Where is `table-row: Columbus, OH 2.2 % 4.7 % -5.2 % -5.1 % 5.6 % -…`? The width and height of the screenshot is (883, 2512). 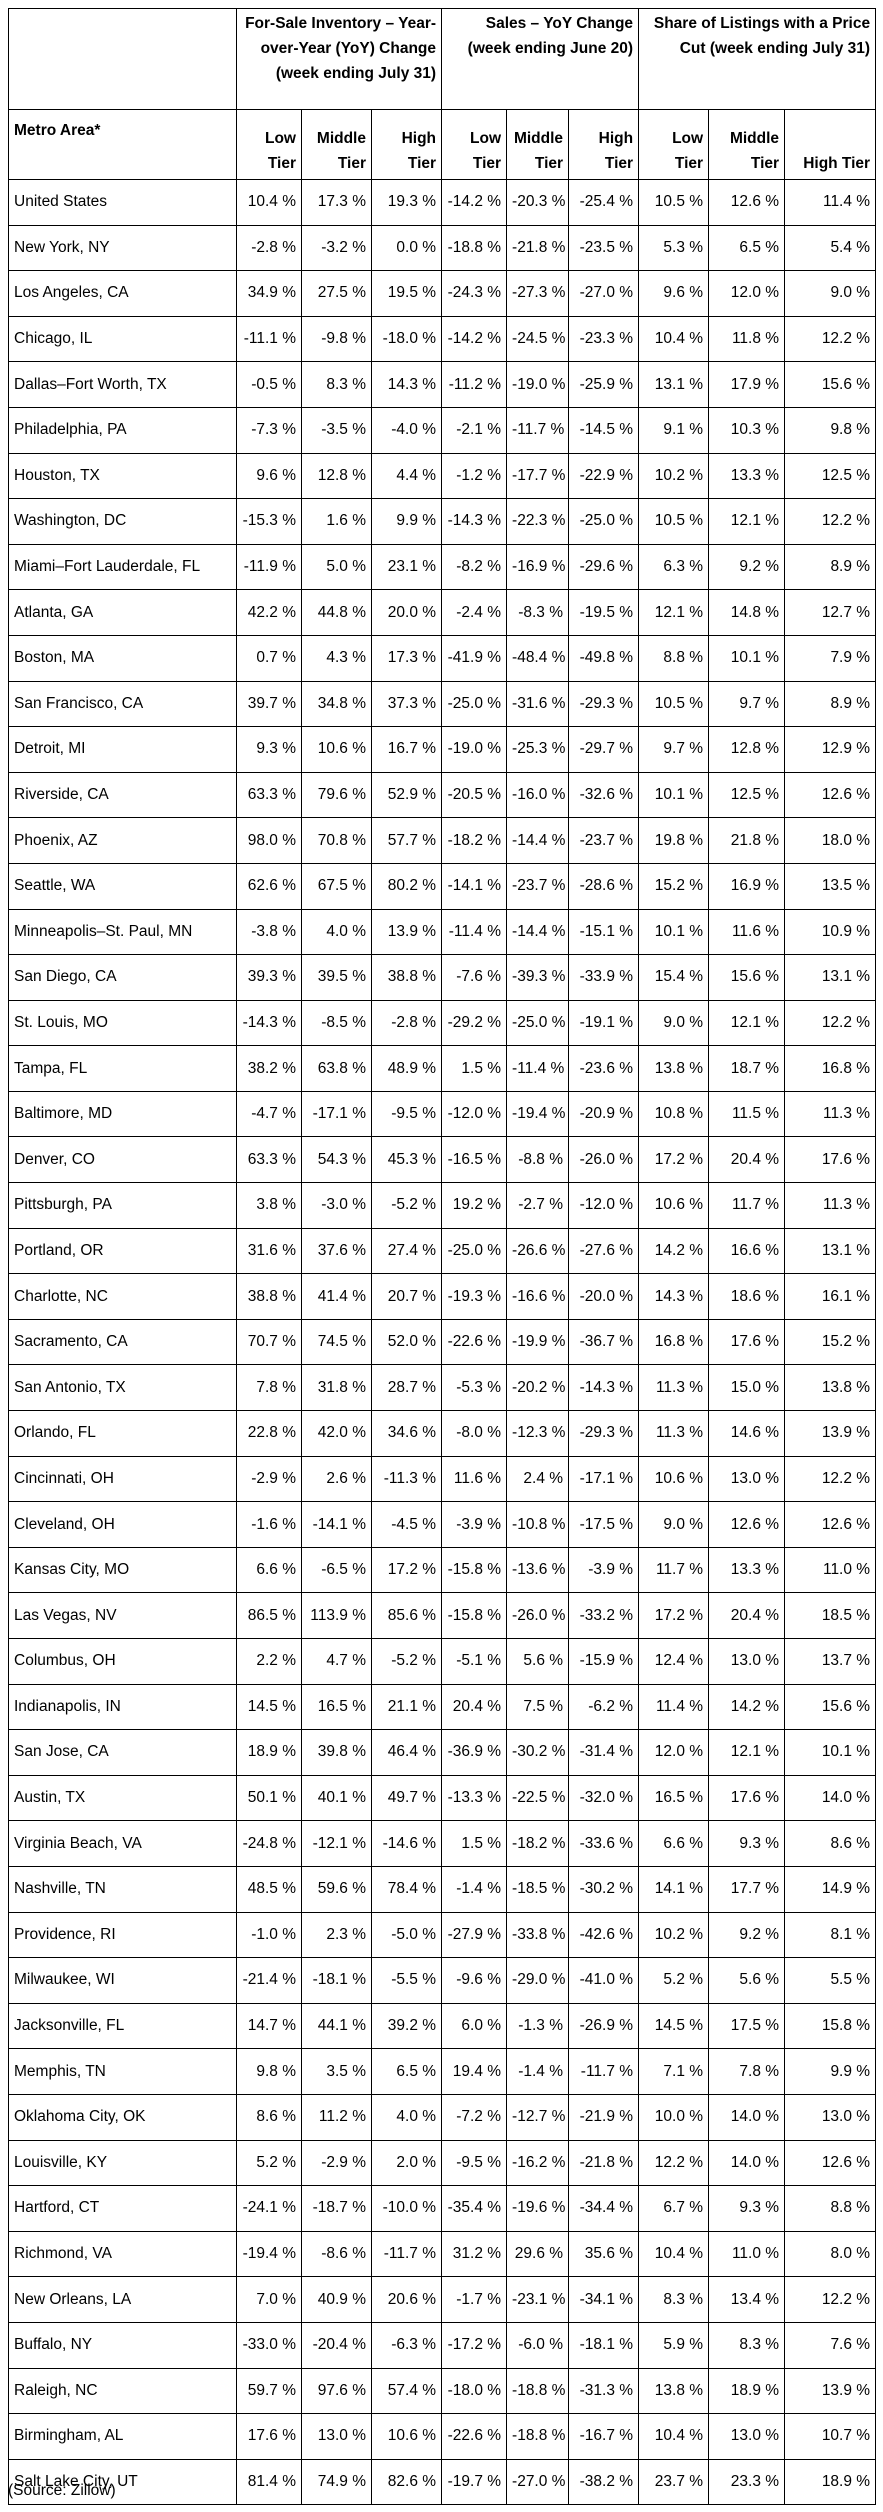 table-row: Columbus, OH 2.2 % 4.7 % -5.2 % -5.1 % 5.6 % -… is located at coordinates (442, 1661).